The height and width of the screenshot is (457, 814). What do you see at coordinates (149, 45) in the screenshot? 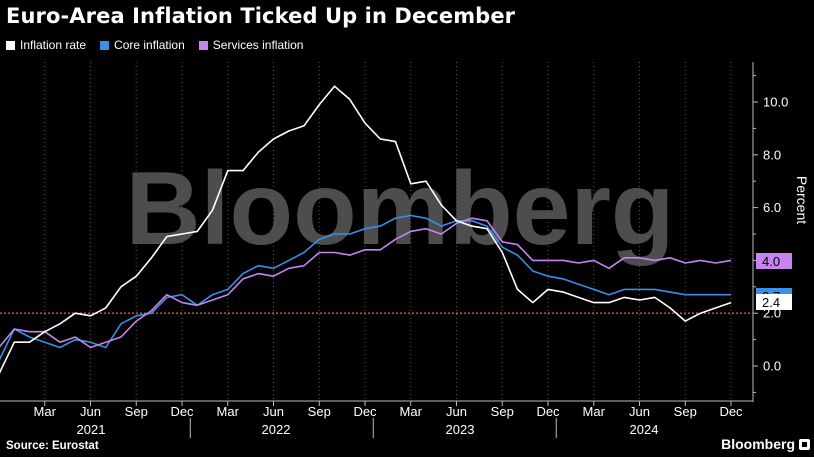
I see `legend-label-core: Core inflation` at bounding box center [149, 45].